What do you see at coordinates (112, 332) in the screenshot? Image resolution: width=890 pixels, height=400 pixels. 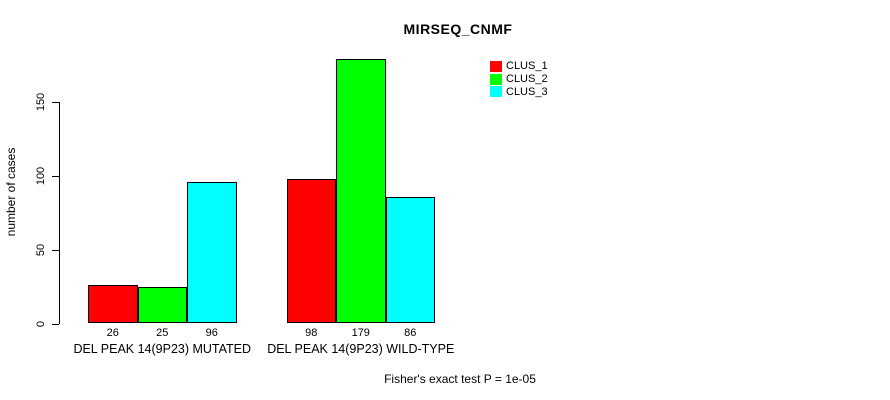 I see `bar-value-label: 26` at bounding box center [112, 332].